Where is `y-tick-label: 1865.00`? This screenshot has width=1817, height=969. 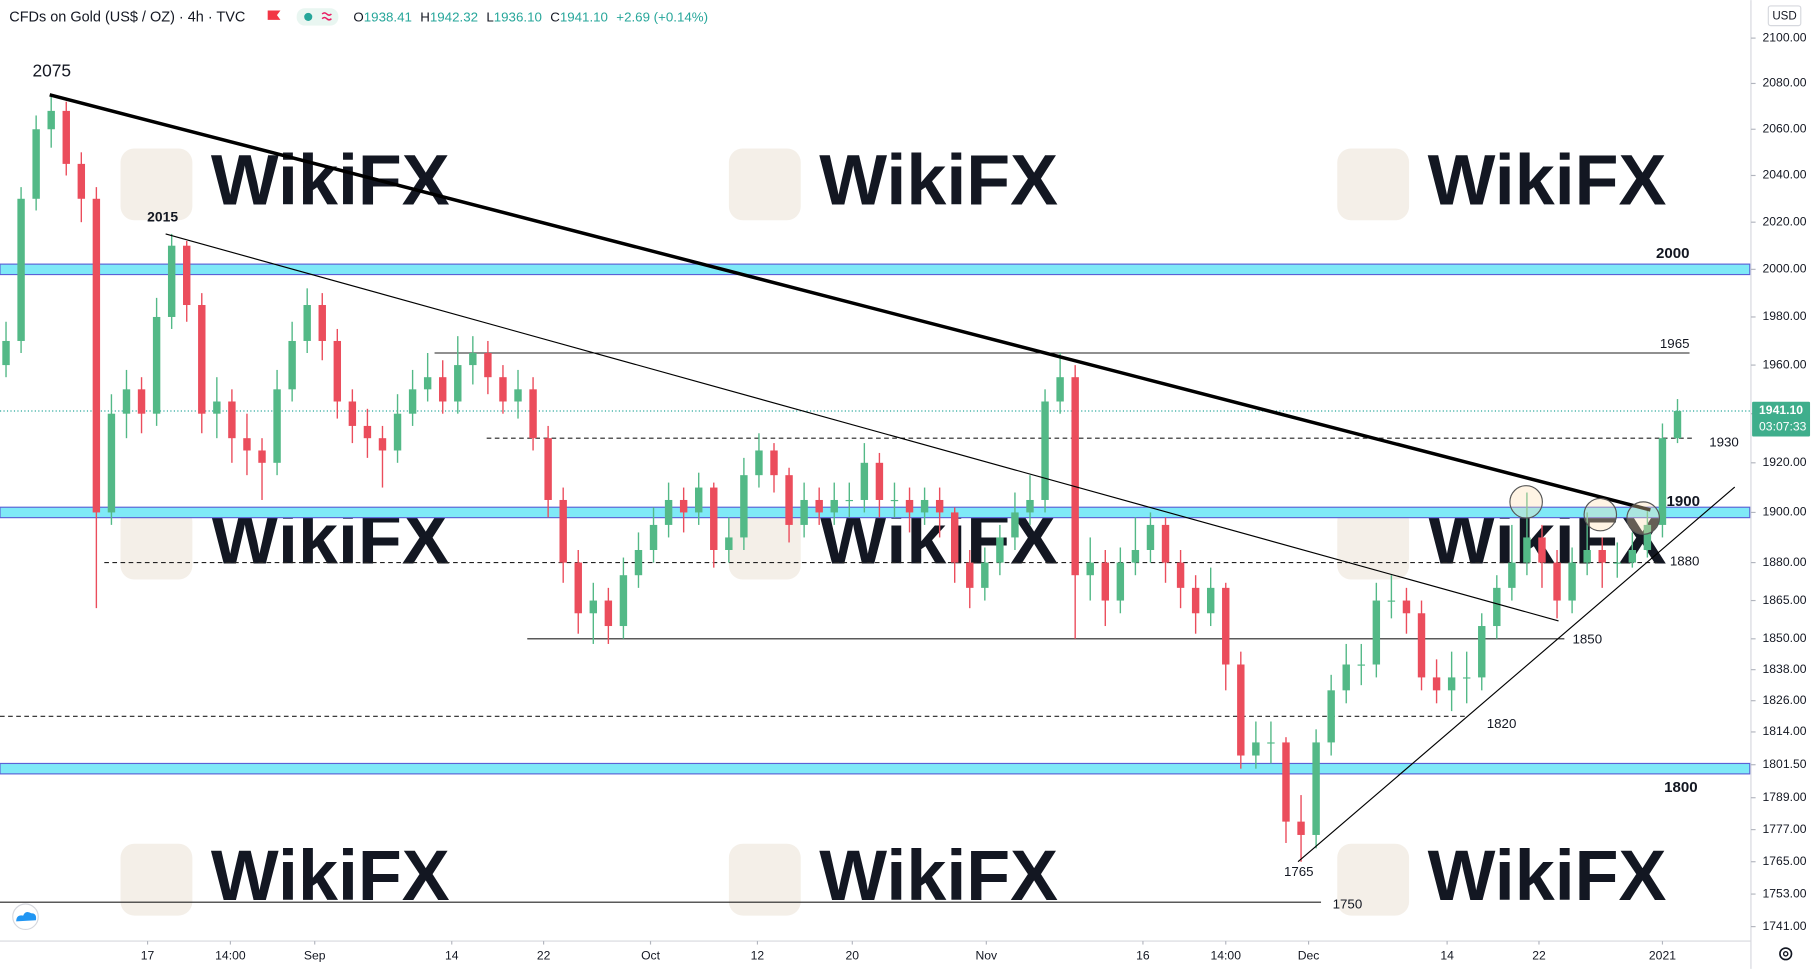
y-tick-label: 1865.00 is located at coordinates (1785, 600).